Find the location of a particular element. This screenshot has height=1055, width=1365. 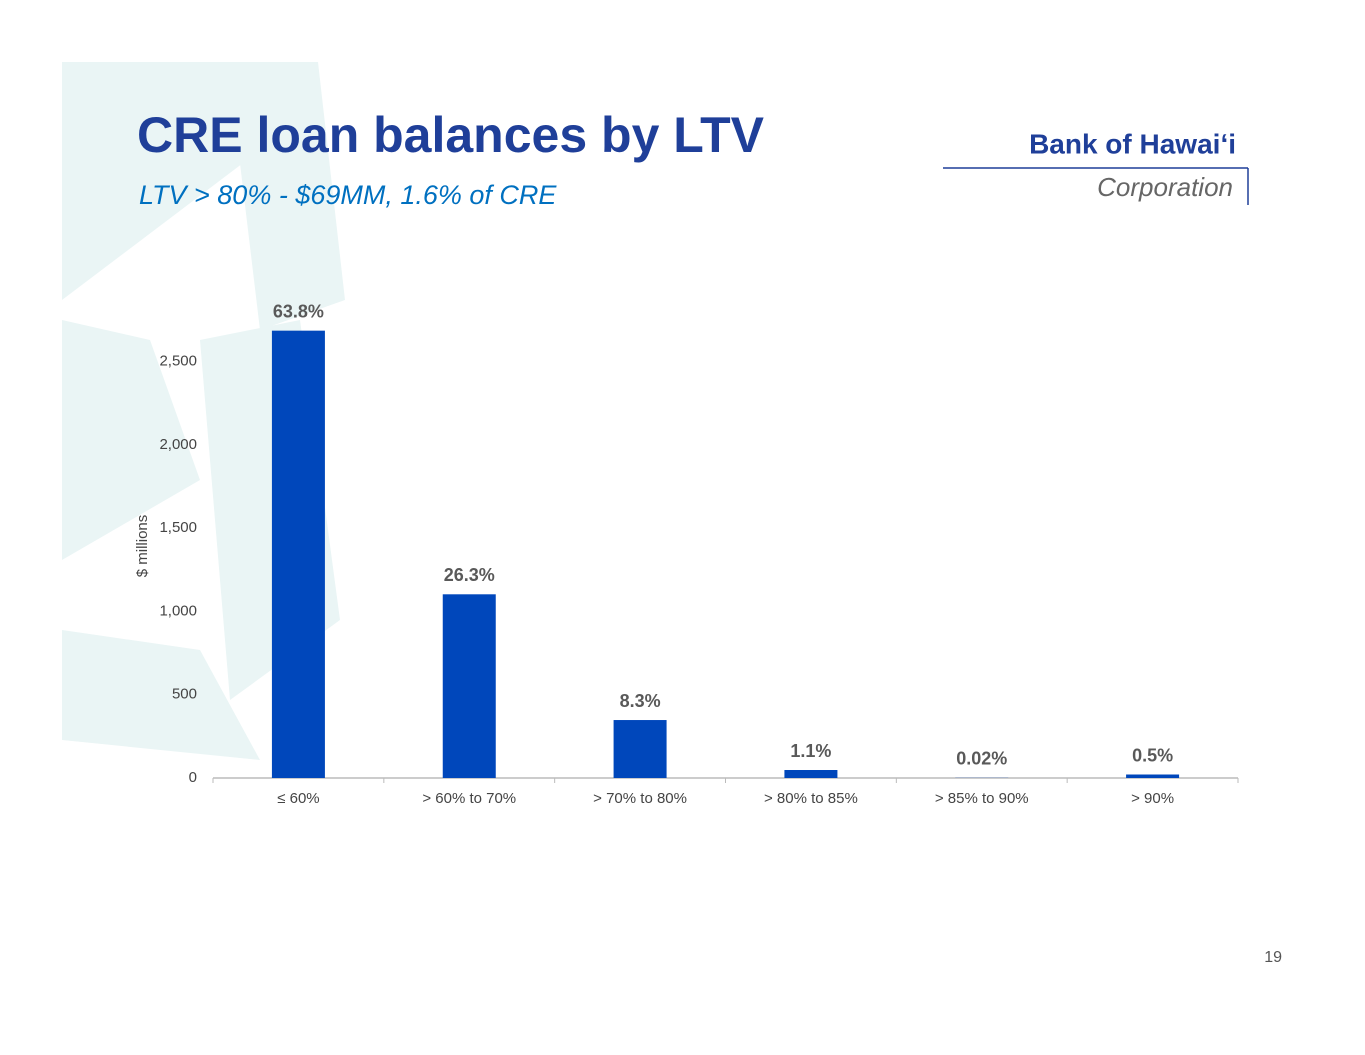

x-tick-label: > 90% is located at coordinates (1152, 798).